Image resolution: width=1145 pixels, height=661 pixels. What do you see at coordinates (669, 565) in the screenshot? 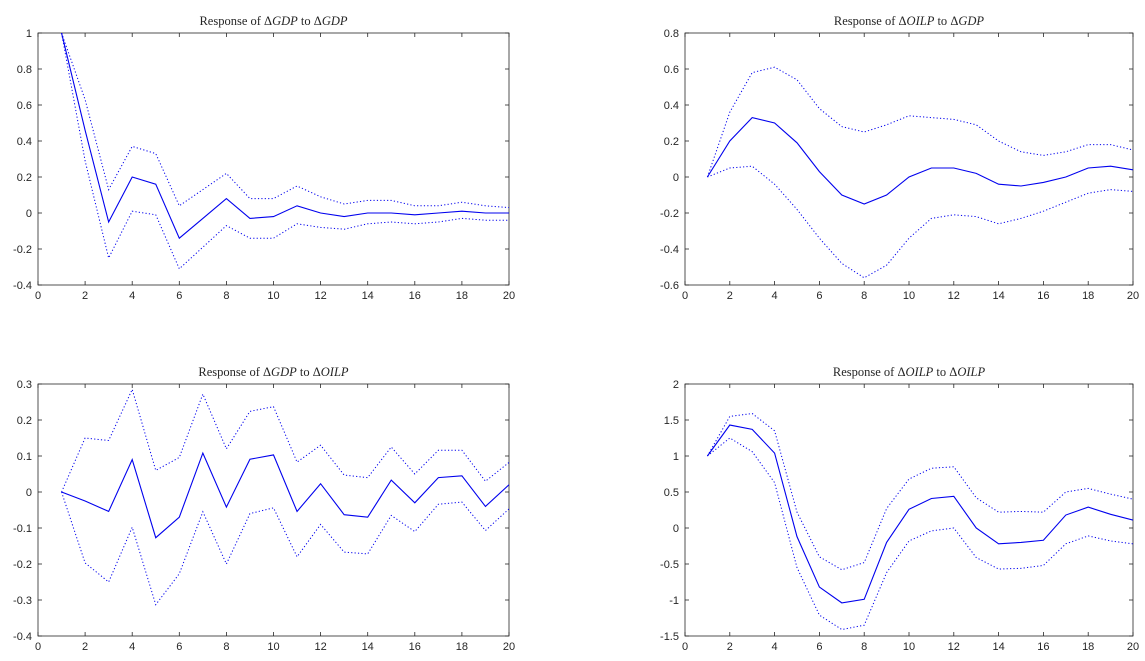
I see `y-tick-label: -0.5` at bounding box center [669, 565].